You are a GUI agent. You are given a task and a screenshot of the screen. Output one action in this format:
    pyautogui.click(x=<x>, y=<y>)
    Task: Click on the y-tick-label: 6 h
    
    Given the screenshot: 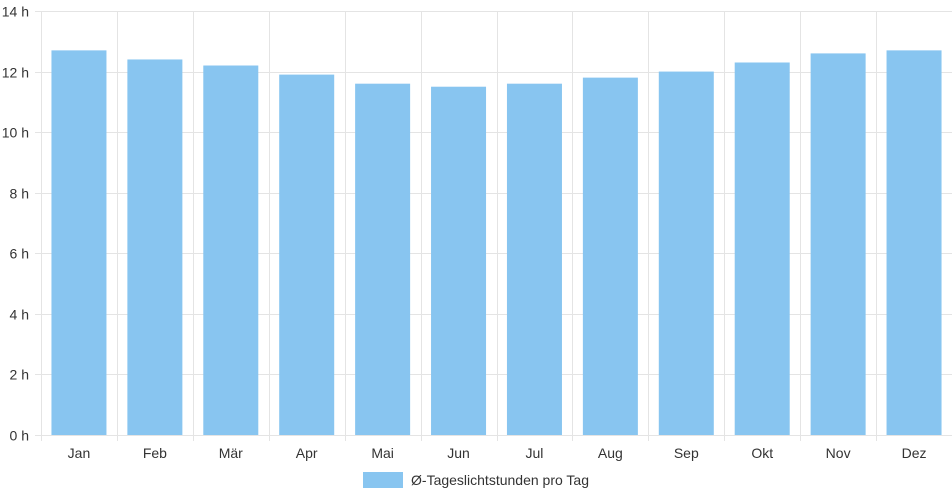 What is the action you would take?
    pyautogui.click(x=19, y=254)
    